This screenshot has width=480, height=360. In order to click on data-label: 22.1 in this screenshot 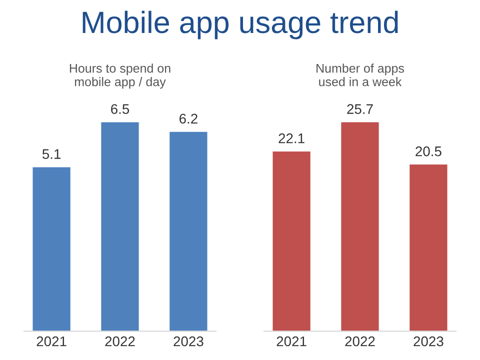, I will do `click(291, 138)`.